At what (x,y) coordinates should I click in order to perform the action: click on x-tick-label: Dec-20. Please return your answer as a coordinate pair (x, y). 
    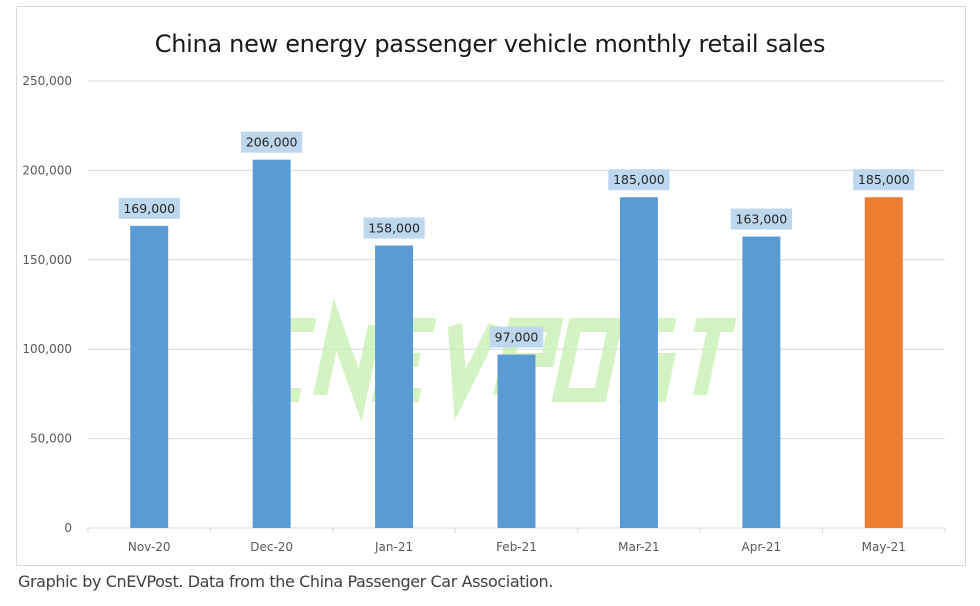
    Looking at the image, I should click on (271, 547).